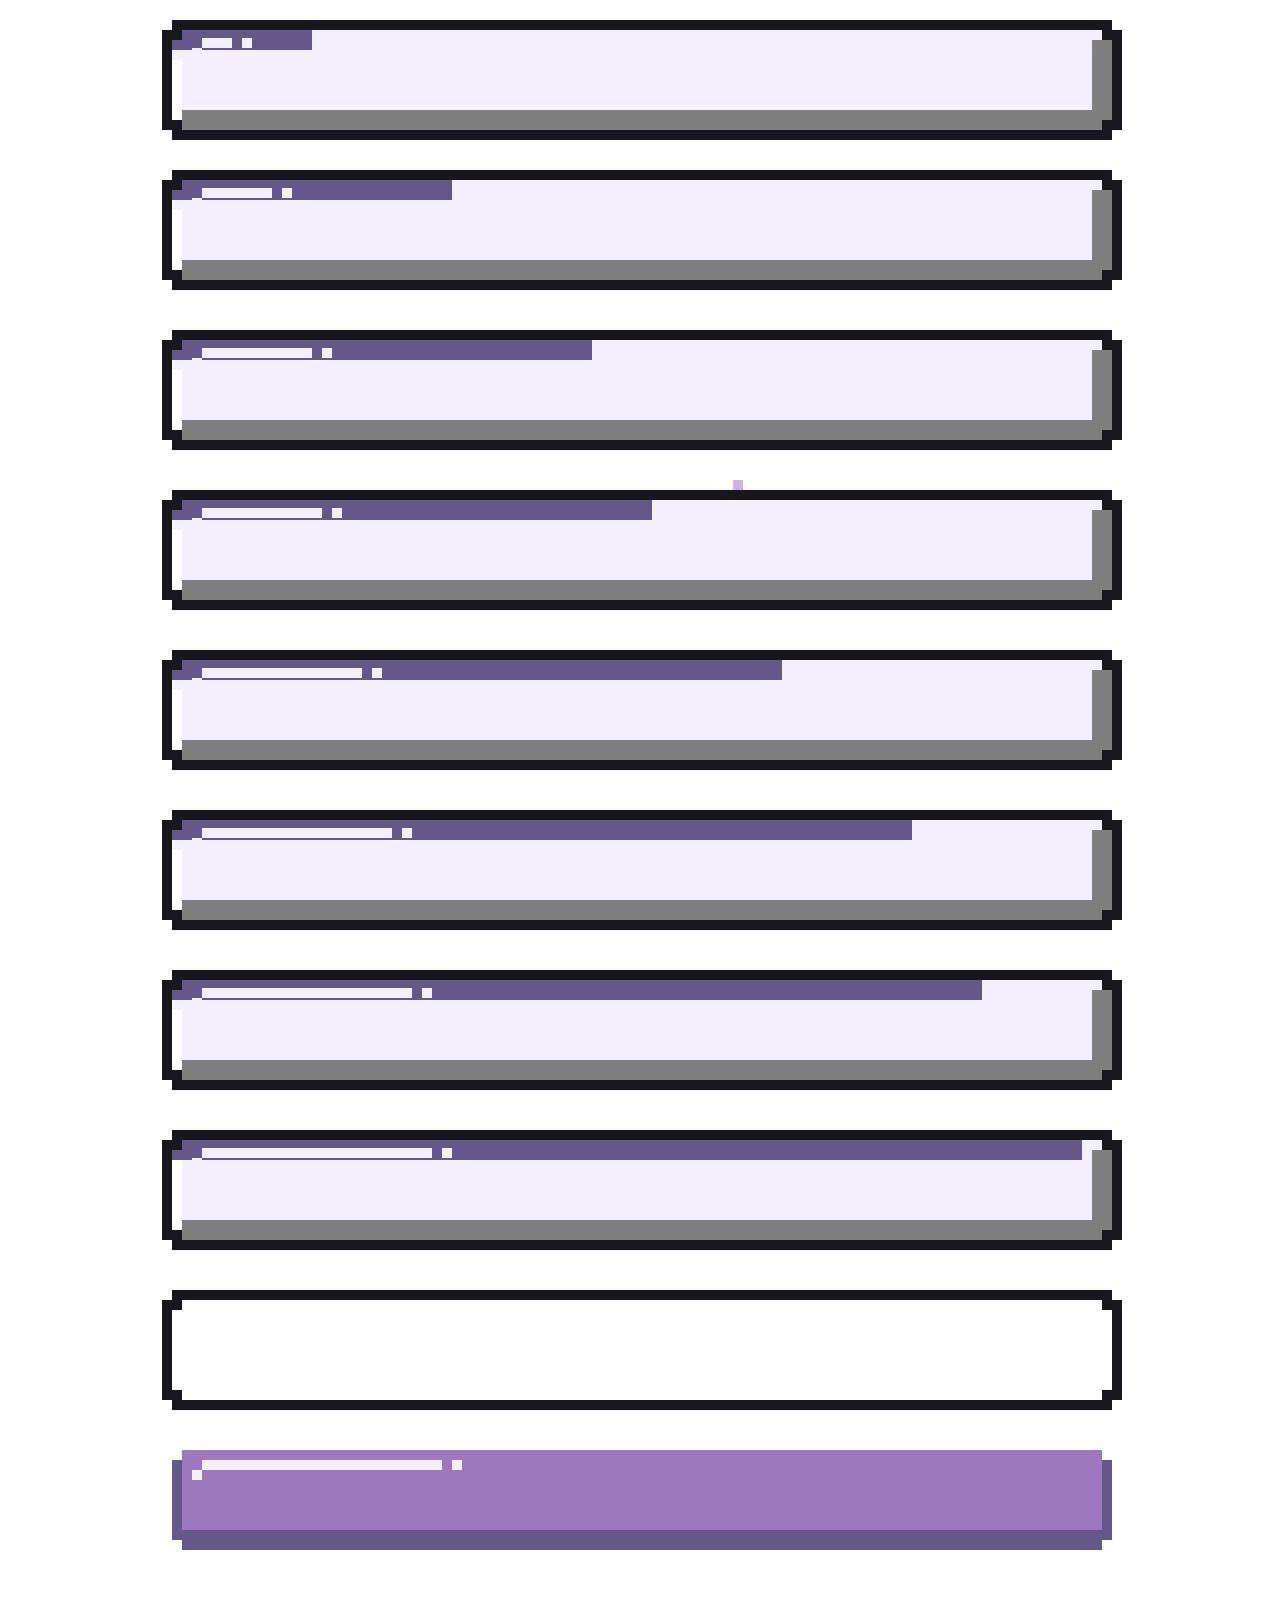 Image resolution: width=1280 pixels, height=1600 pixels. What do you see at coordinates (1107, 1500) in the screenshot?
I see `bar-fill-shade-right` at bounding box center [1107, 1500].